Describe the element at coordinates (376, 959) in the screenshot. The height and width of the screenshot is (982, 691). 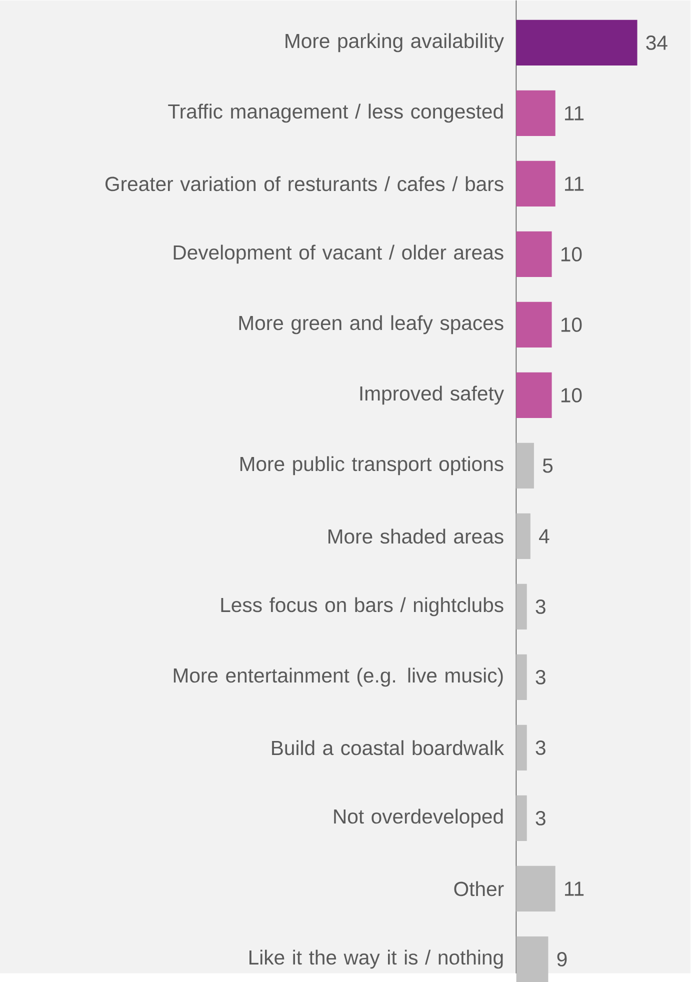
I see `y-tick-label: Like it the way it is / nothing` at that location.